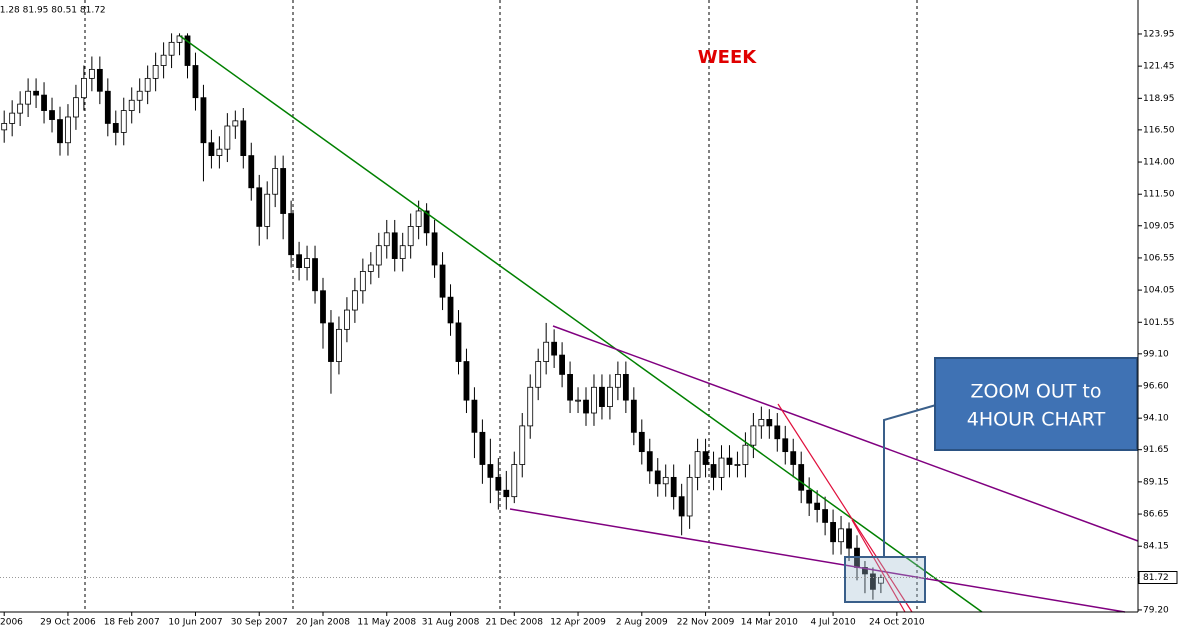  I want to click on x-tick-label: 14 Mar 2010, so click(769, 623).